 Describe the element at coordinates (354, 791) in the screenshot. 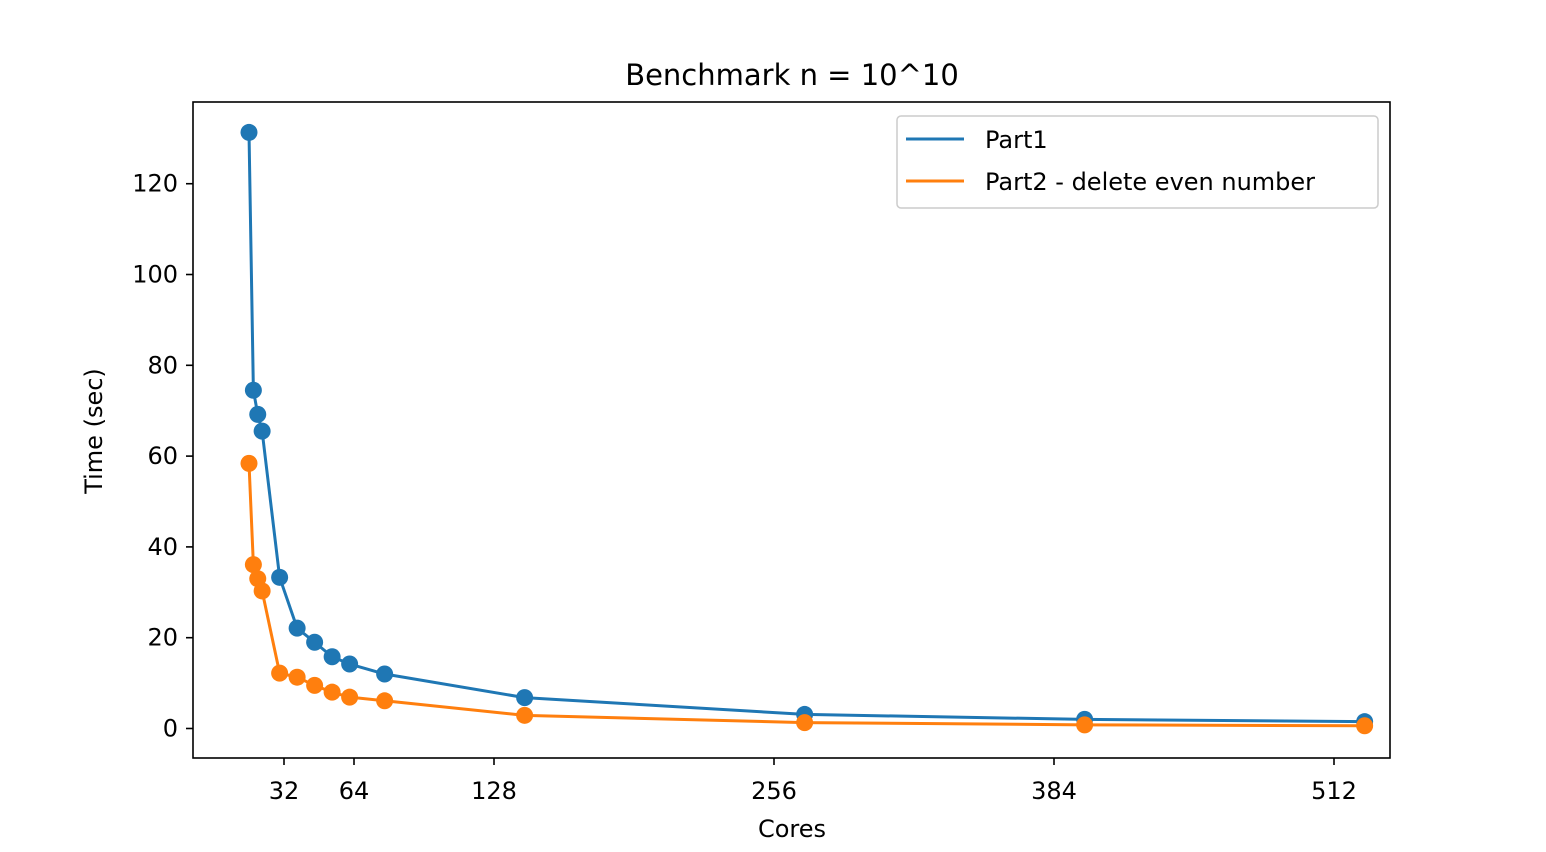

I see `x-tick-label: 64` at that location.